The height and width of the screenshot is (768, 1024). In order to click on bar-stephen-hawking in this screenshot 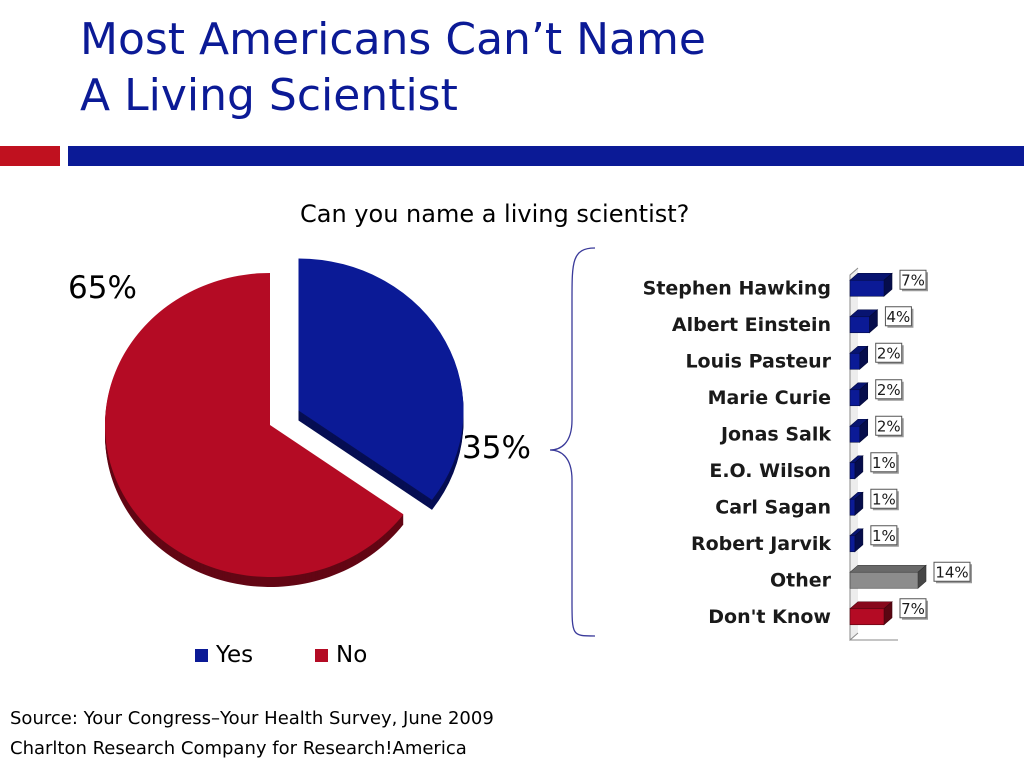, I will do `click(871, 284)`.